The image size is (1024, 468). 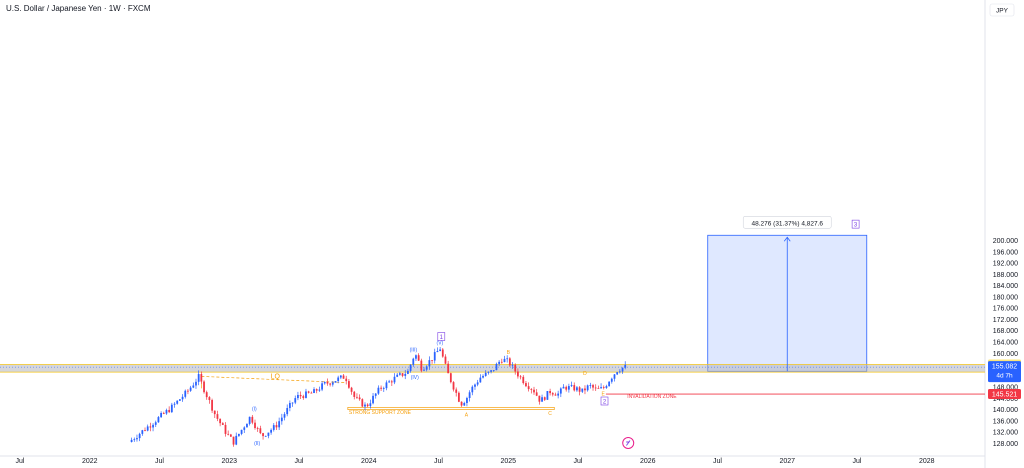 What do you see at coordinates (254, 410) in the screenshot?
I see `wave-label: (I)` at bounding box center [254, 410].